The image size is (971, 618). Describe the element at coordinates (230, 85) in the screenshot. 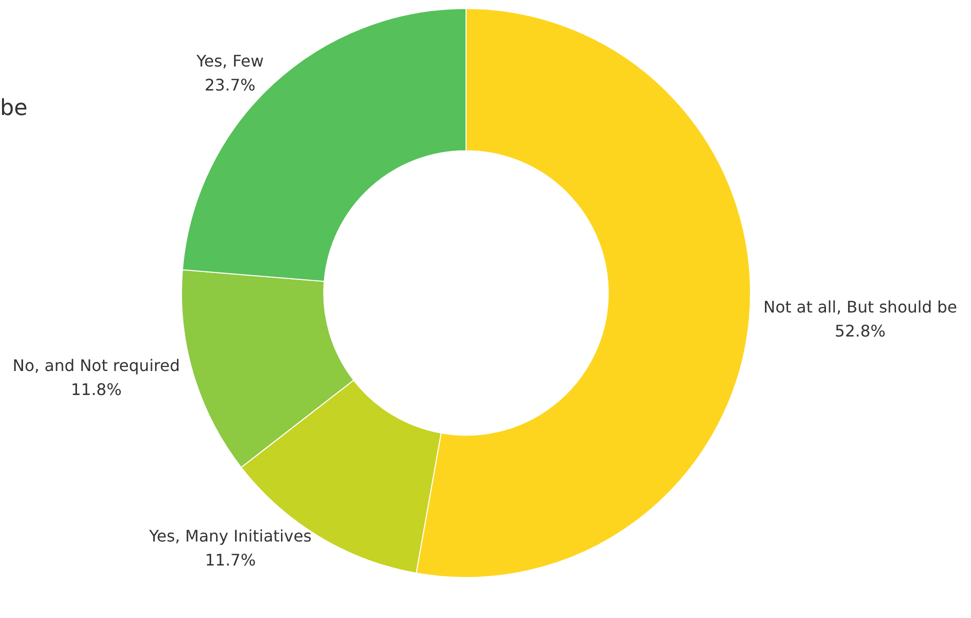

I see `data-label: 23.7%` at that location.